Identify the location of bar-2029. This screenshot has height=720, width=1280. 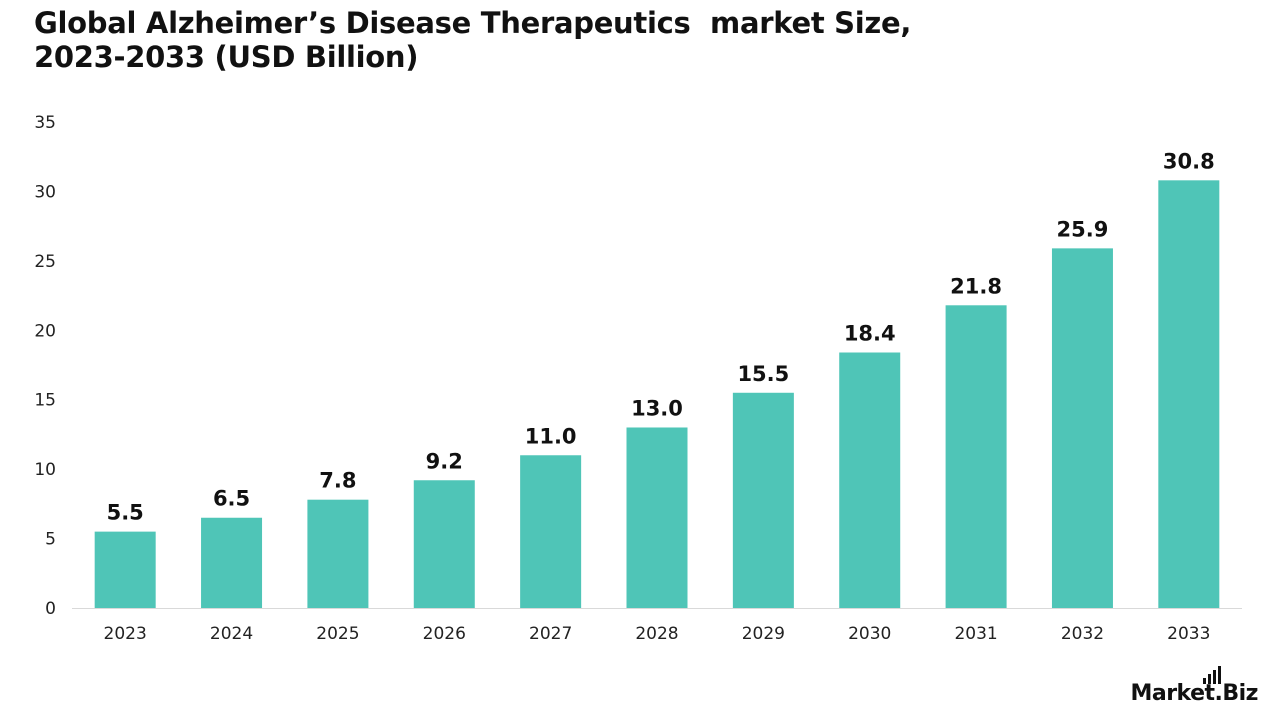
(763, 500).